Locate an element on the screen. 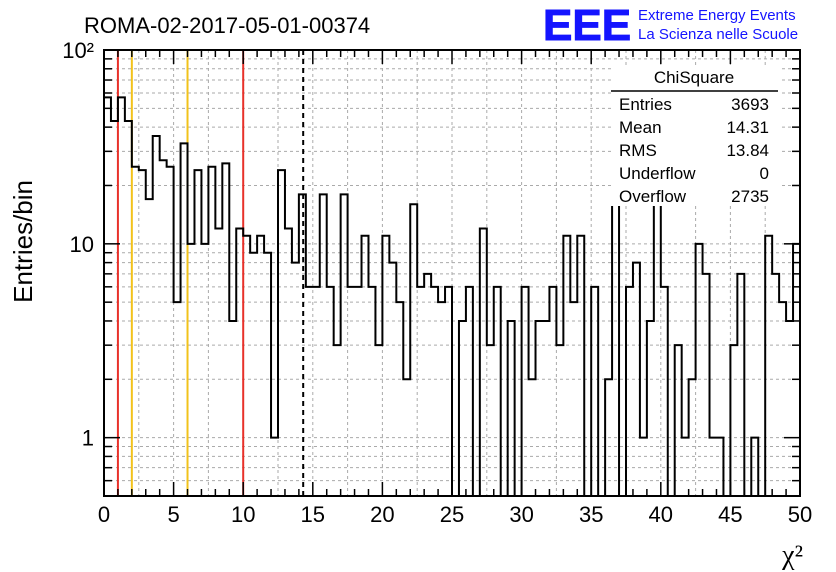 The width and height of the screenshot is (836, 572). y-tick-label: 1 is located at coordinates (88, 438).